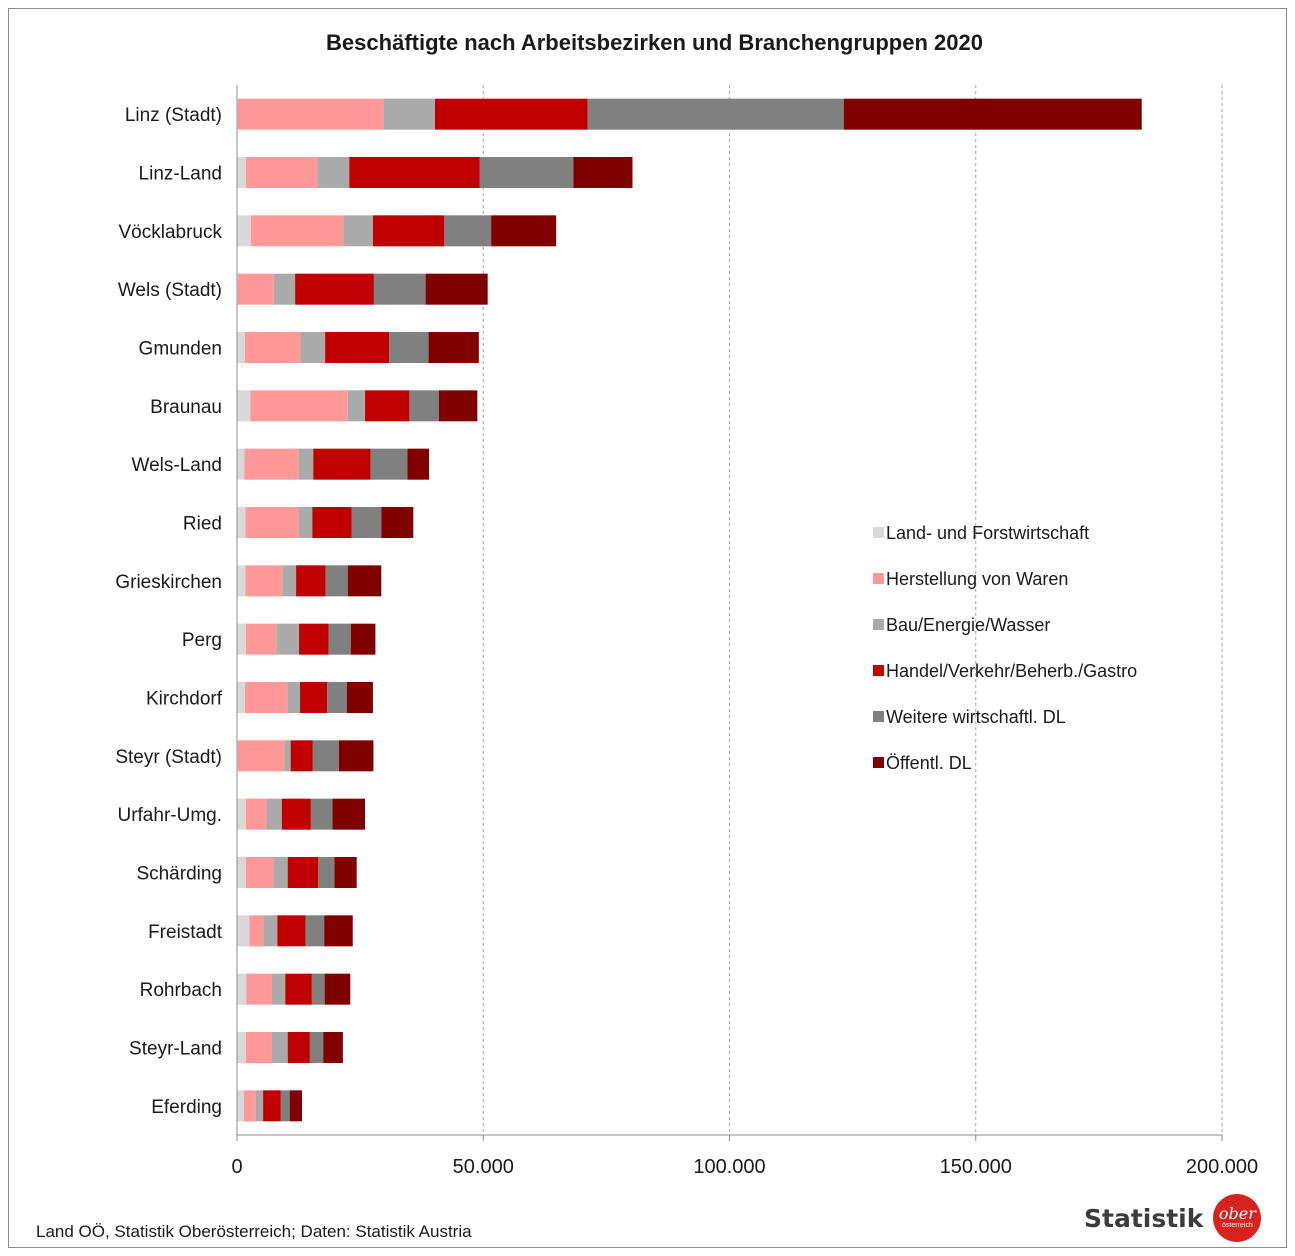 Image resolution: width=1295 pixels, height=1256 pixels. Describe the element at coordinates (184, 699) in the screenshot. I see `category-label: Kirchdorf` at that location.